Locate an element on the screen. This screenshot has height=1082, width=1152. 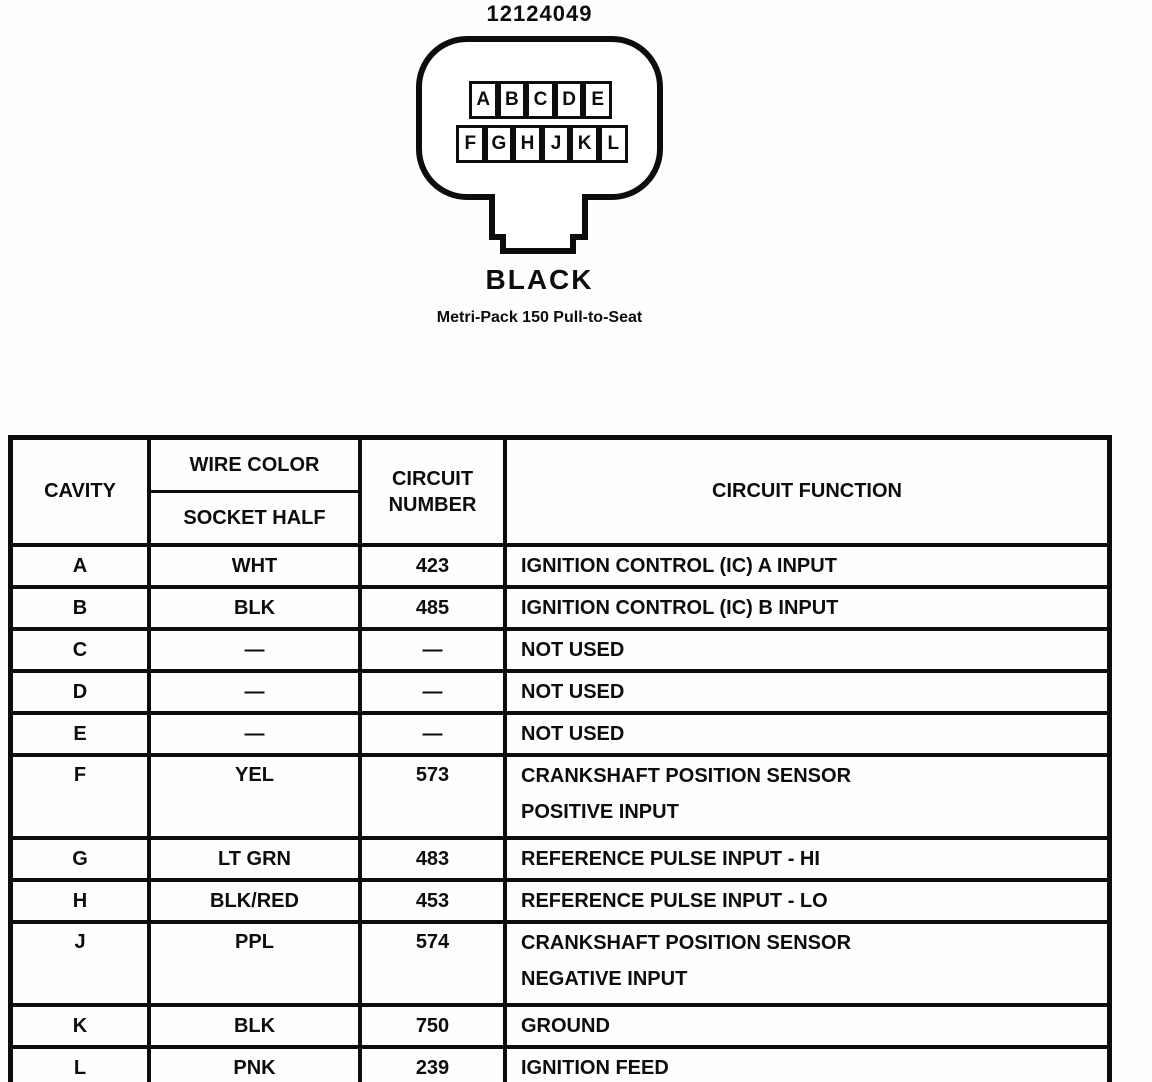
circuit-function-line: IGNITION CONTROL (IC) B INPUT is located at coordinates (680, 608).